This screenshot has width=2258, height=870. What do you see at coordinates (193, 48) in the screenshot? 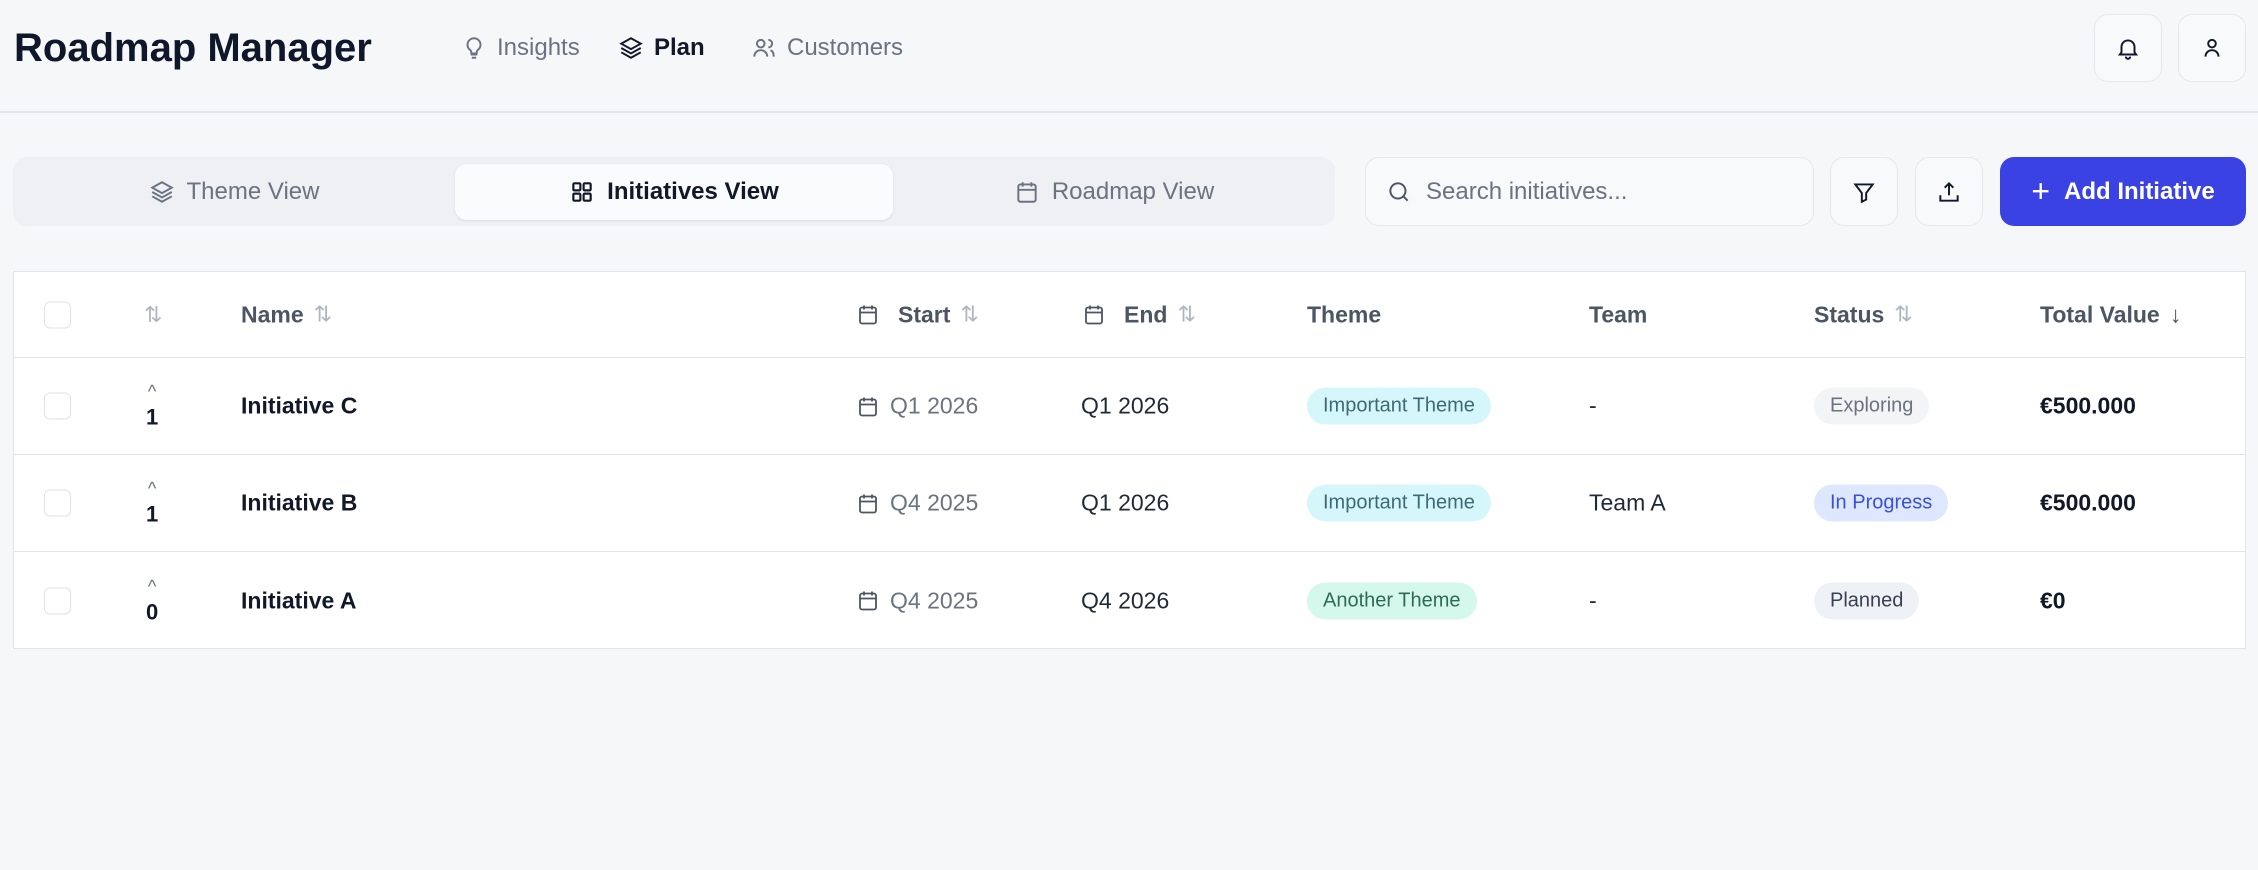
I see `app-title: Roadmap Manager` at bounding box center [193, 48].